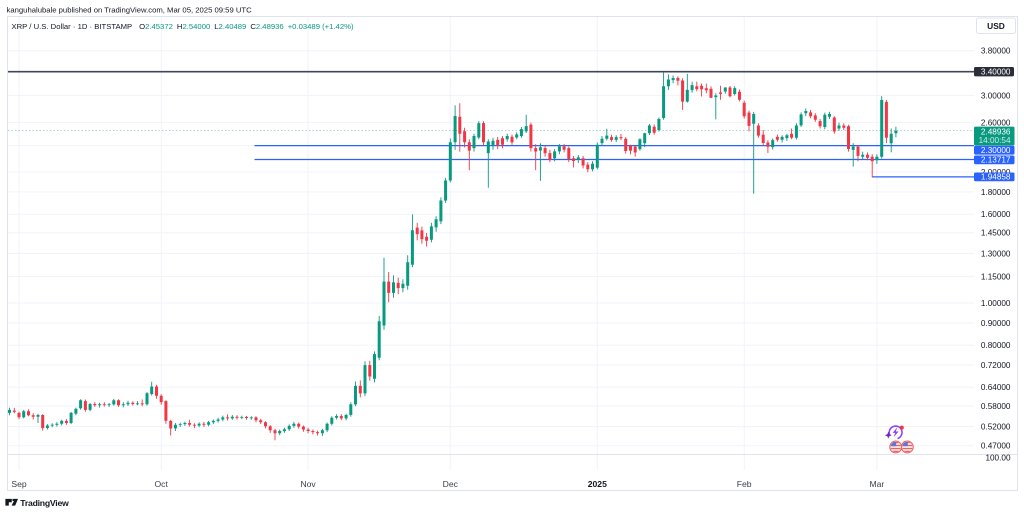  Describe the element at coordinates (19, 484) in the screenshot. I see `svg-text: Sep` at that location.